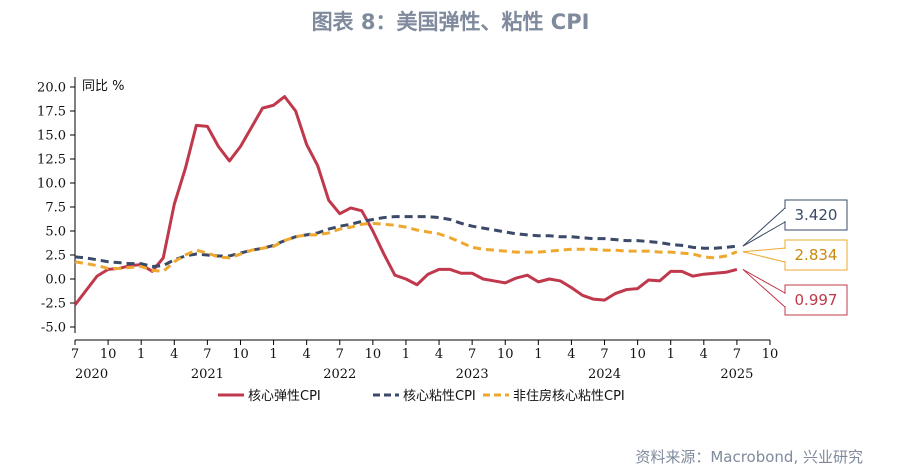  Describe the element at coordinates (450, 22) in the screenshot. I see `figure-title: 图表 8：美国弹性、粘性 CPI` at that location.